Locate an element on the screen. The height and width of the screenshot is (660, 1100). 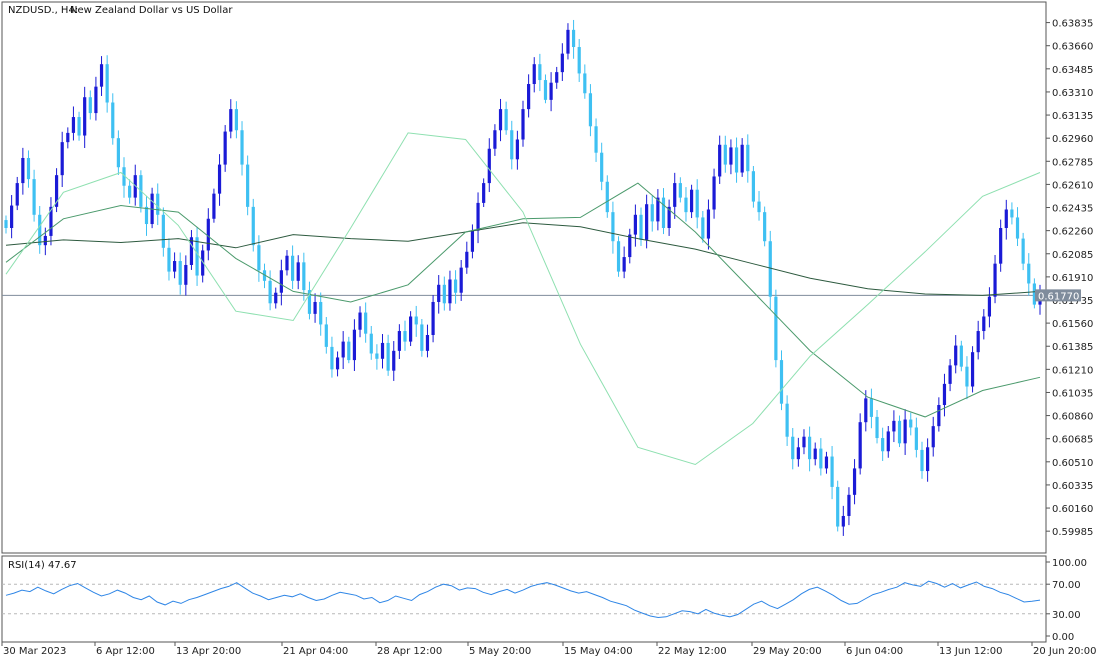
current-price-tag-label: 0.61770 is located at coordinates (1058, 296).